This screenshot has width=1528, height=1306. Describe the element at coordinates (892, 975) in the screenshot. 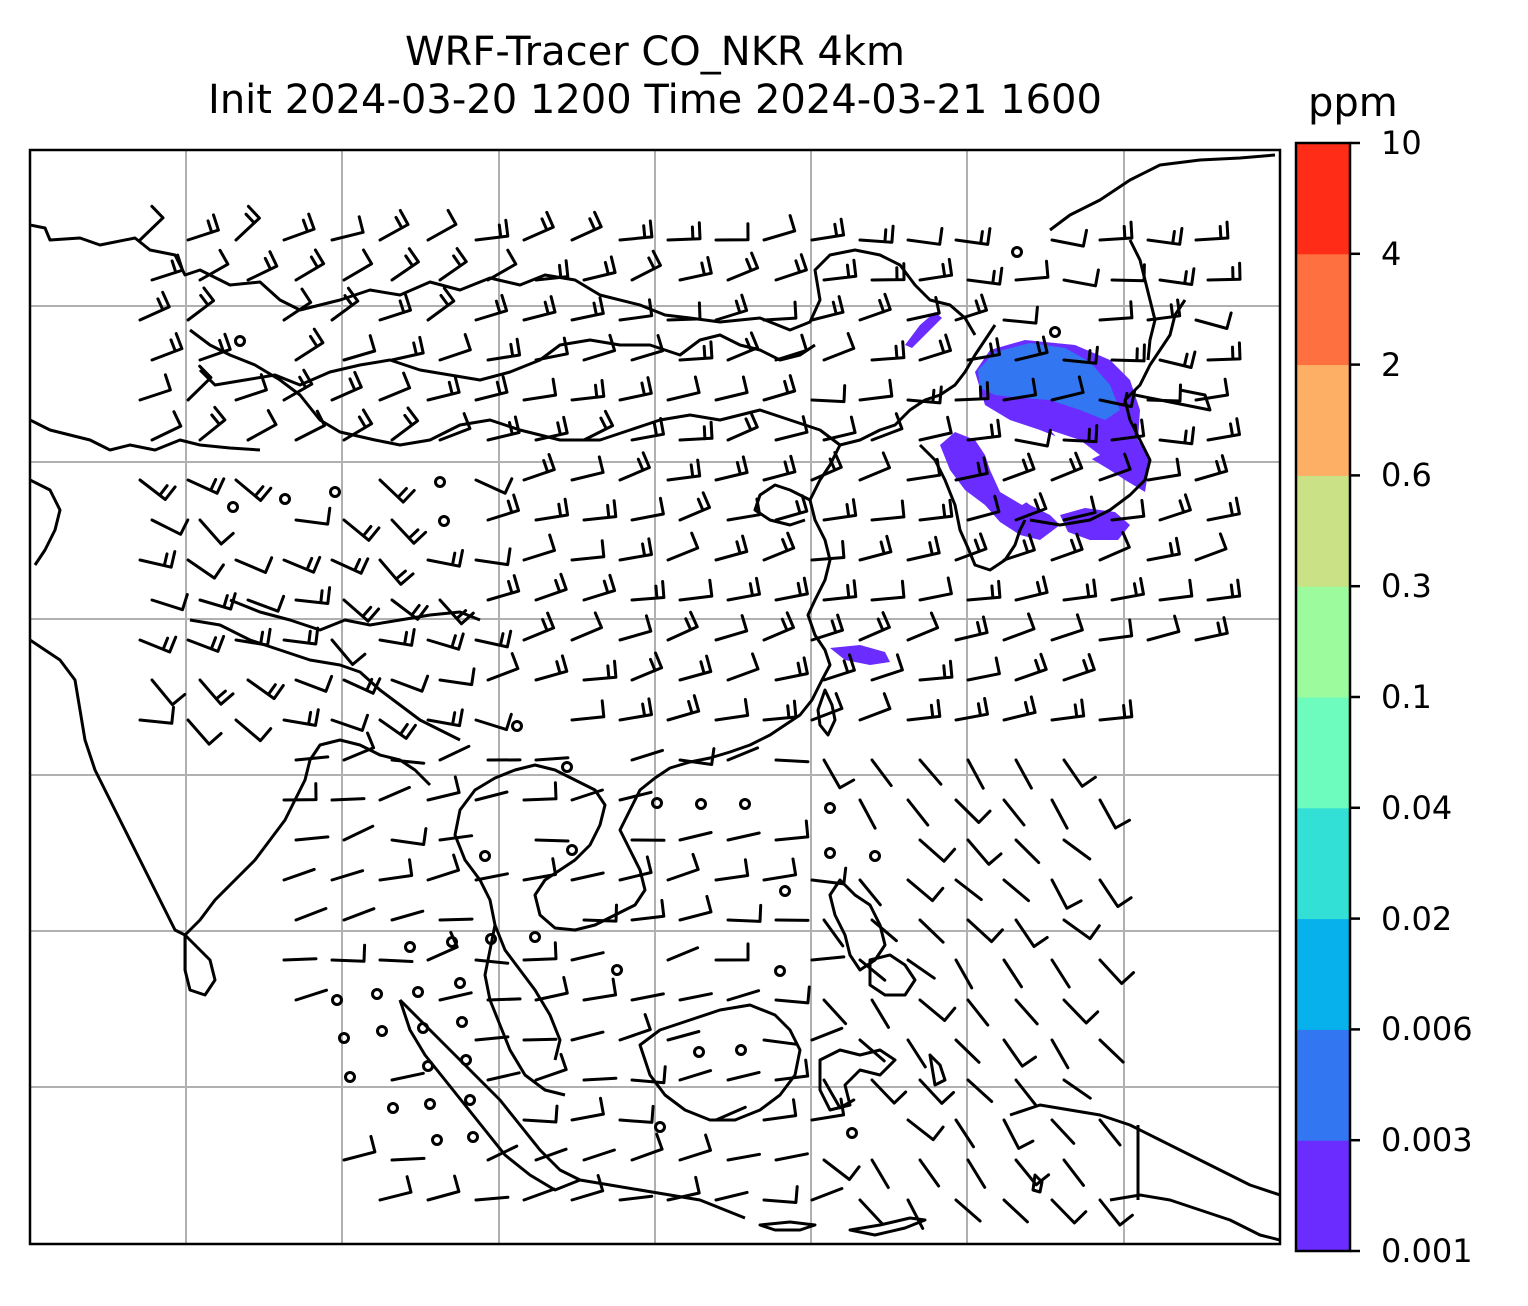

I see `coast-mindanao` at that location.